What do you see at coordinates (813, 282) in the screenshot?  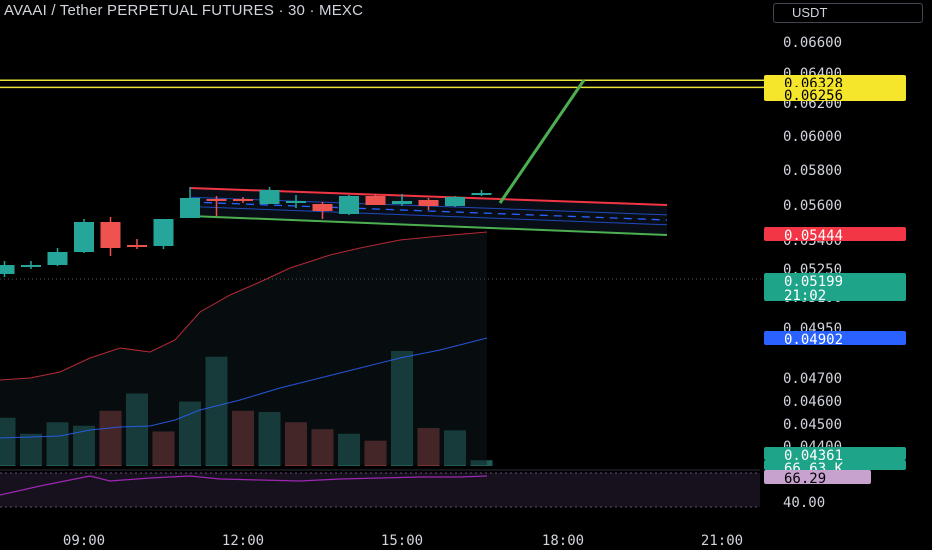 I see `last-price-label: 0.05199` at bounding box center [813, 282].